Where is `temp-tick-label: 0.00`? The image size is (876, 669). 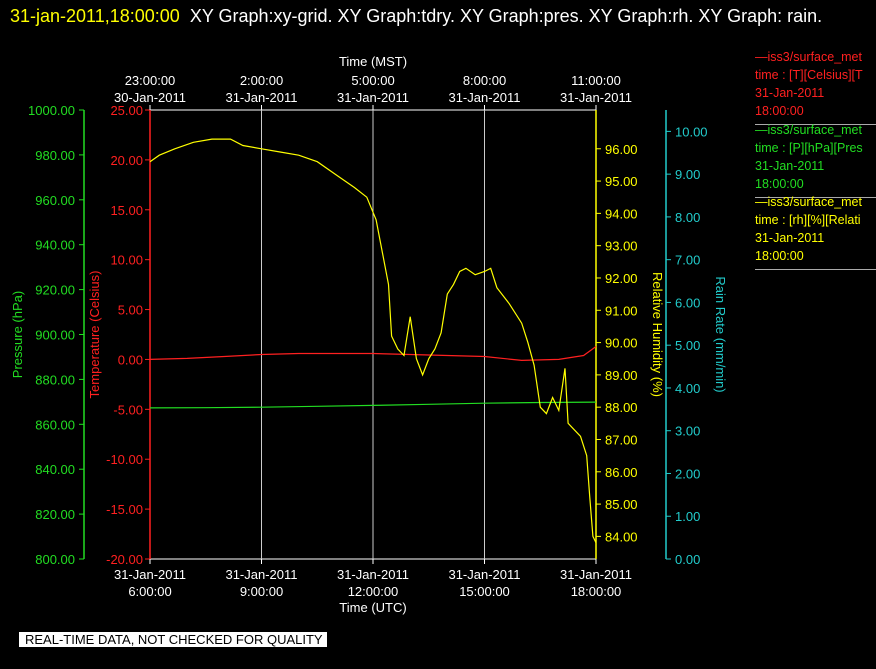 temp-tick-label: 0.00 is located at coordinates (130, 359).